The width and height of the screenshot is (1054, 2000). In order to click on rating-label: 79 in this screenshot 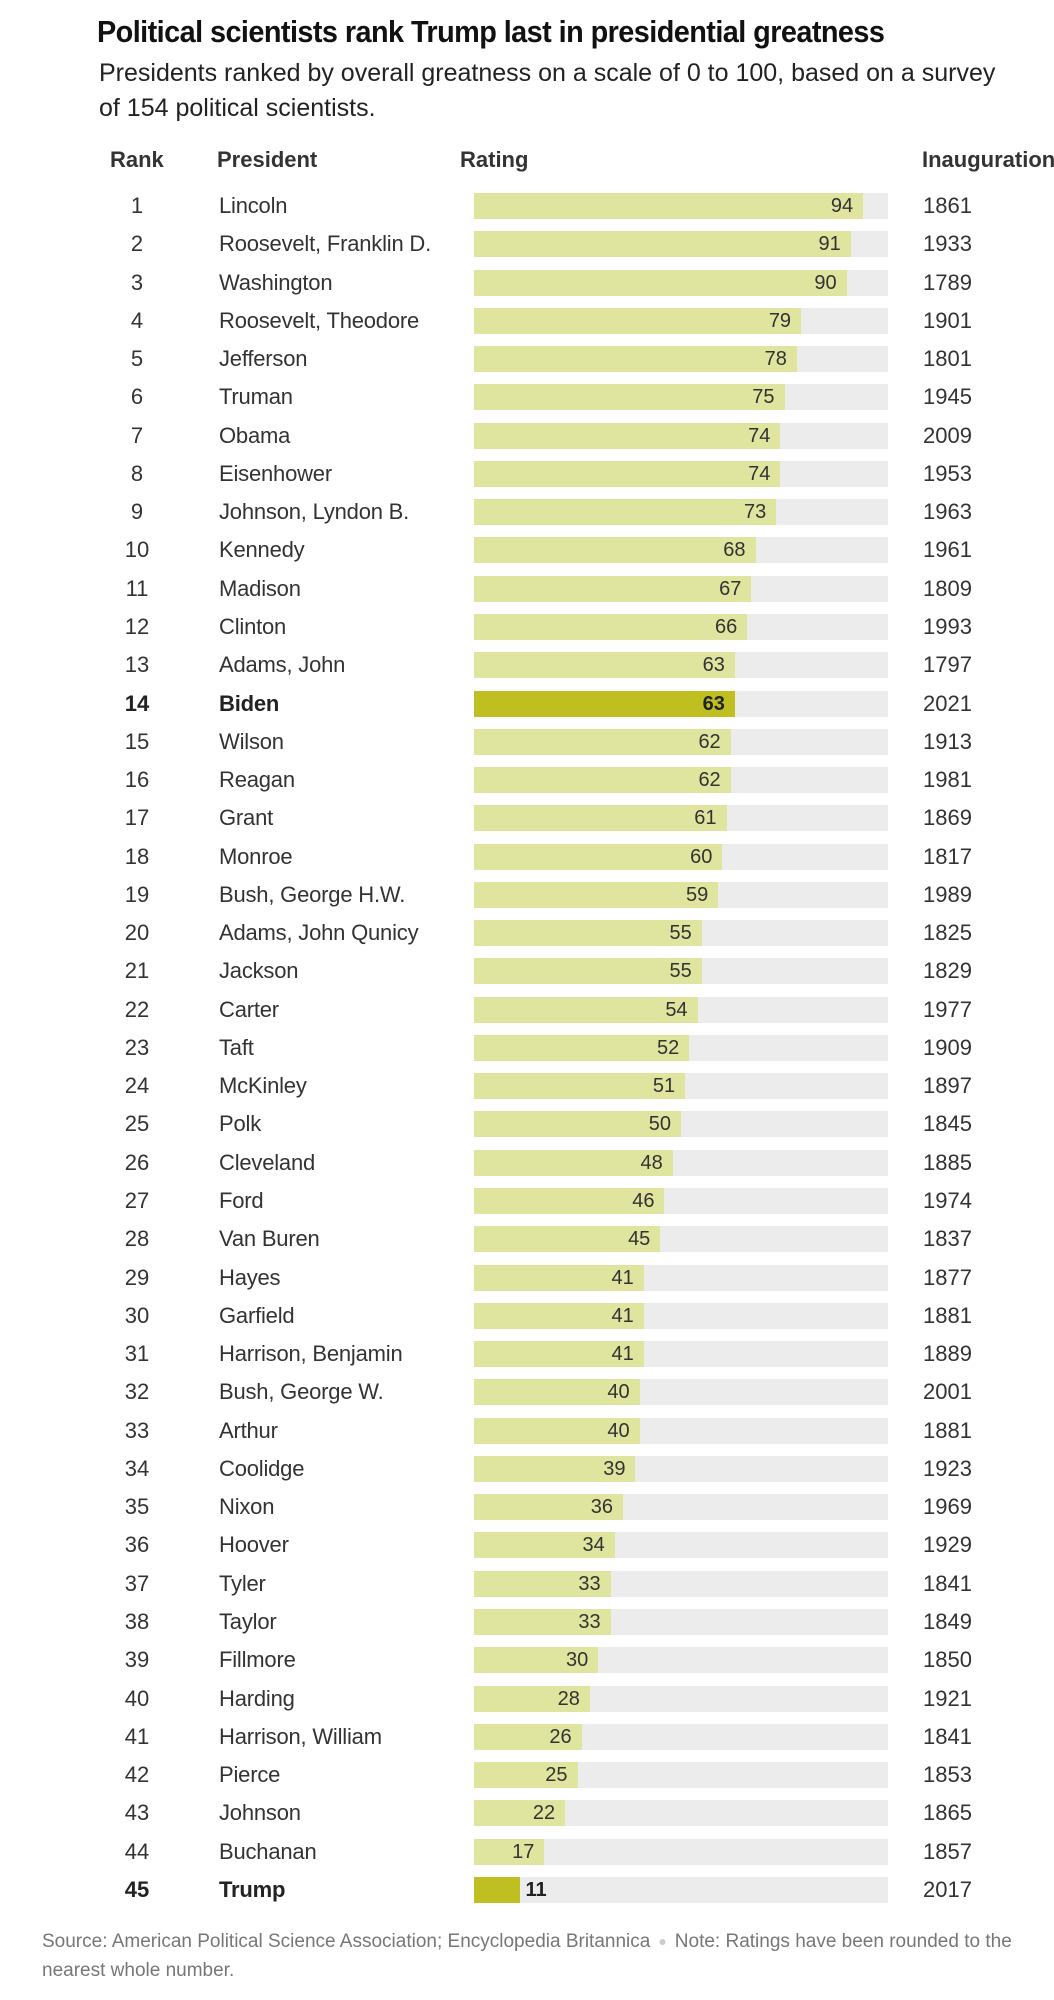, I will do `click(780, 320)`.